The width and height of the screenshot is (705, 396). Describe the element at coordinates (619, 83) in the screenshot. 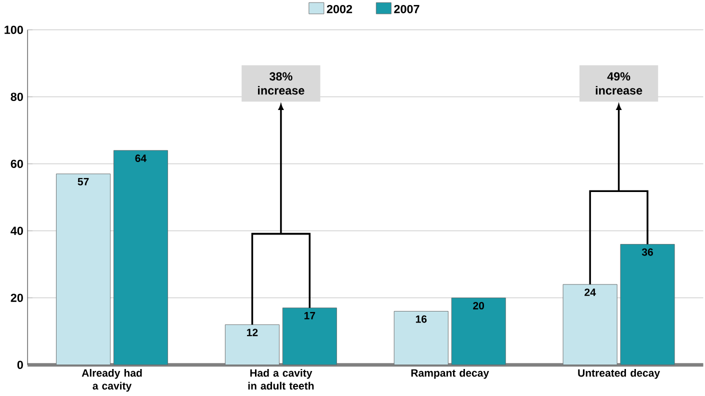

I see `annotation: 49% increase` at that location.